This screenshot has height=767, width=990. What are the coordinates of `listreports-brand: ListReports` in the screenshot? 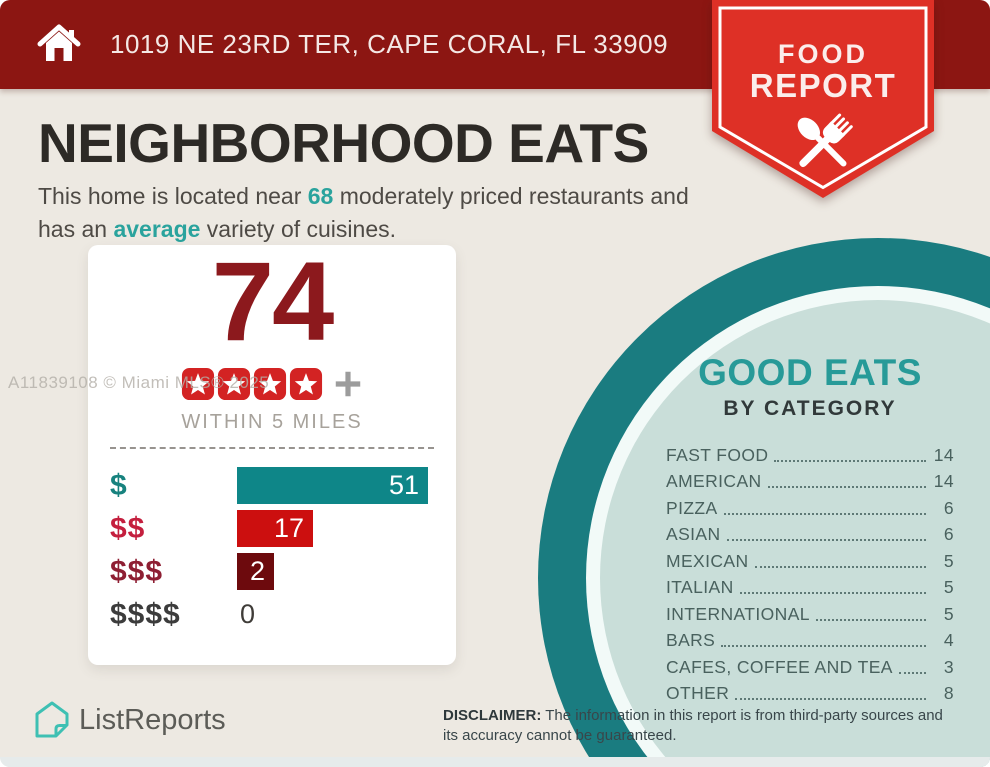 It's located at (130, 720).